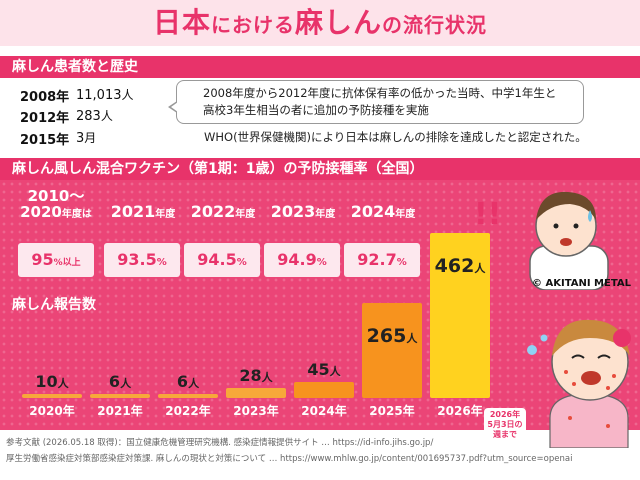  Describe the element at coordinates (505, 434) in the screenshot. I see `caption-line3: 週まで` at that location.